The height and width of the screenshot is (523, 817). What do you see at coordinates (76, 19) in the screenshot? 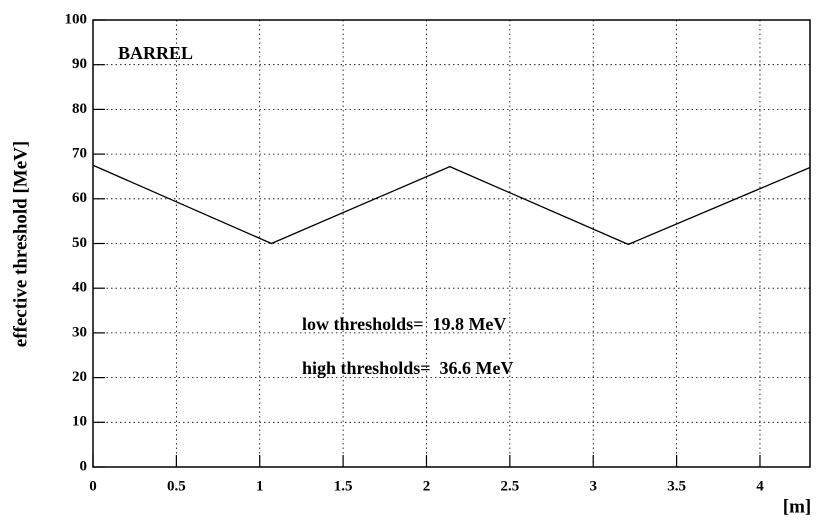
I see `y-tick-label: 100` at bounding box center [76, 19].